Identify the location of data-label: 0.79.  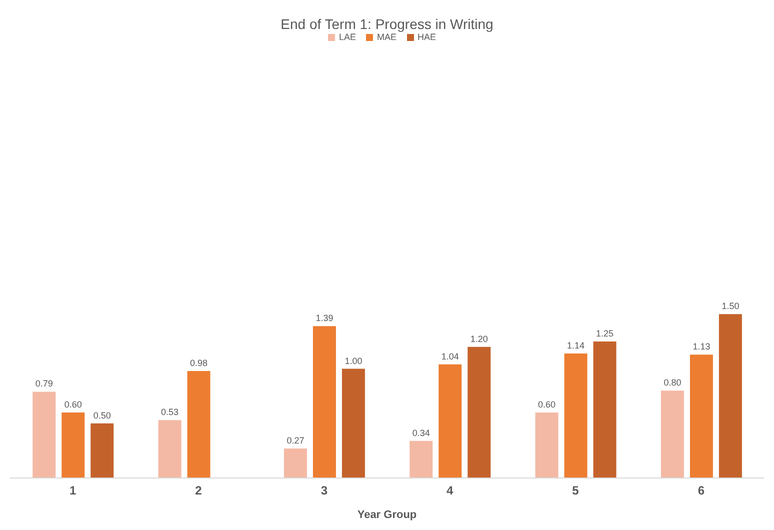
(44, 383).